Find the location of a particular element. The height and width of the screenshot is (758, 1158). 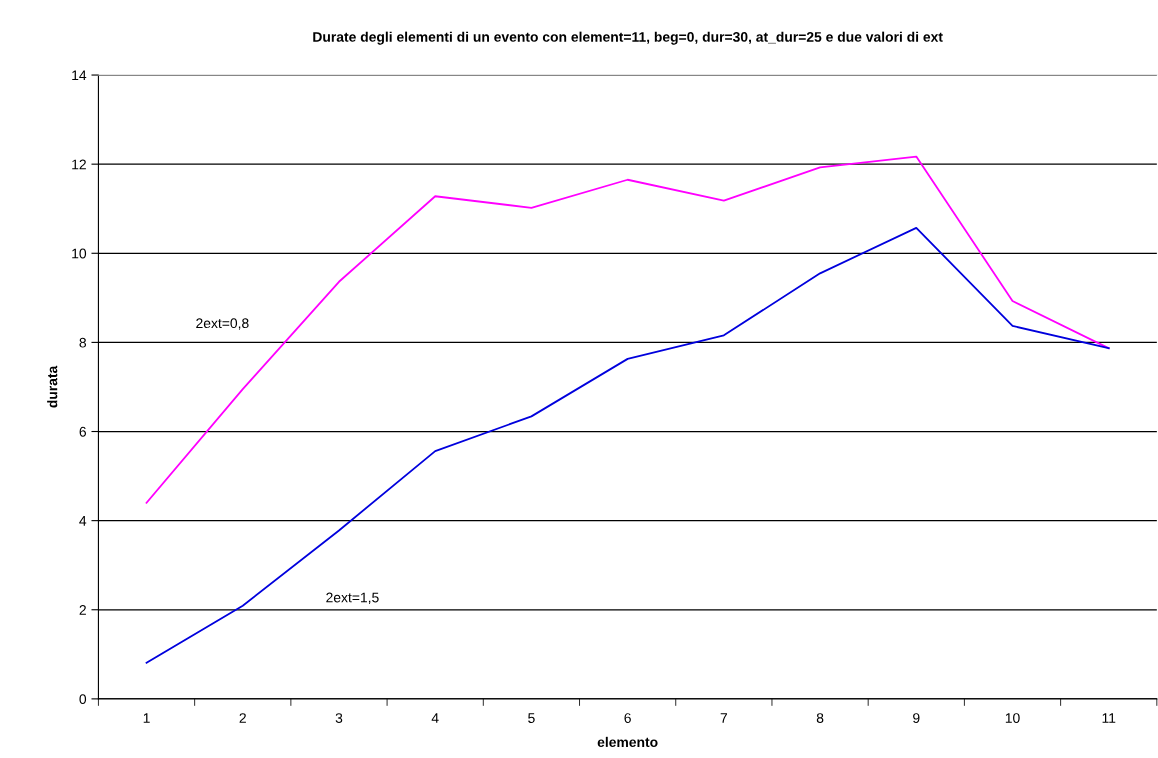

y-tick-label: 2 is located at coordinates (82, 610).